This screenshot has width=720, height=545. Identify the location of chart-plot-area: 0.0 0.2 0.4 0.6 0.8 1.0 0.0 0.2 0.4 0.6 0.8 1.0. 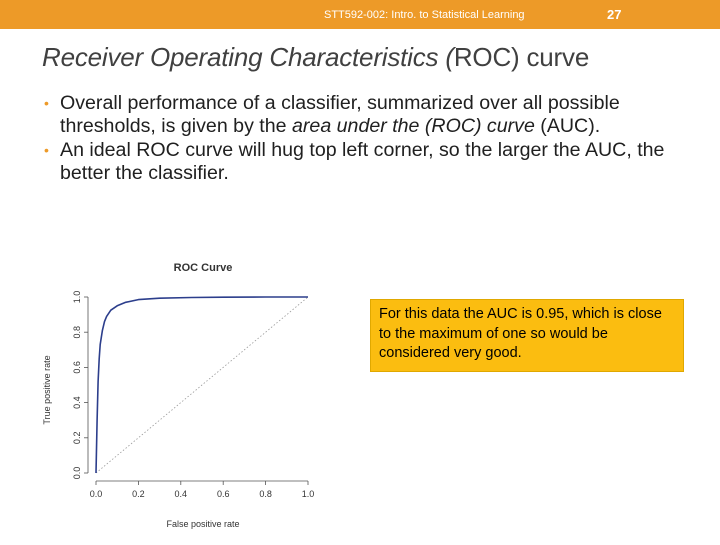
(193, 395).